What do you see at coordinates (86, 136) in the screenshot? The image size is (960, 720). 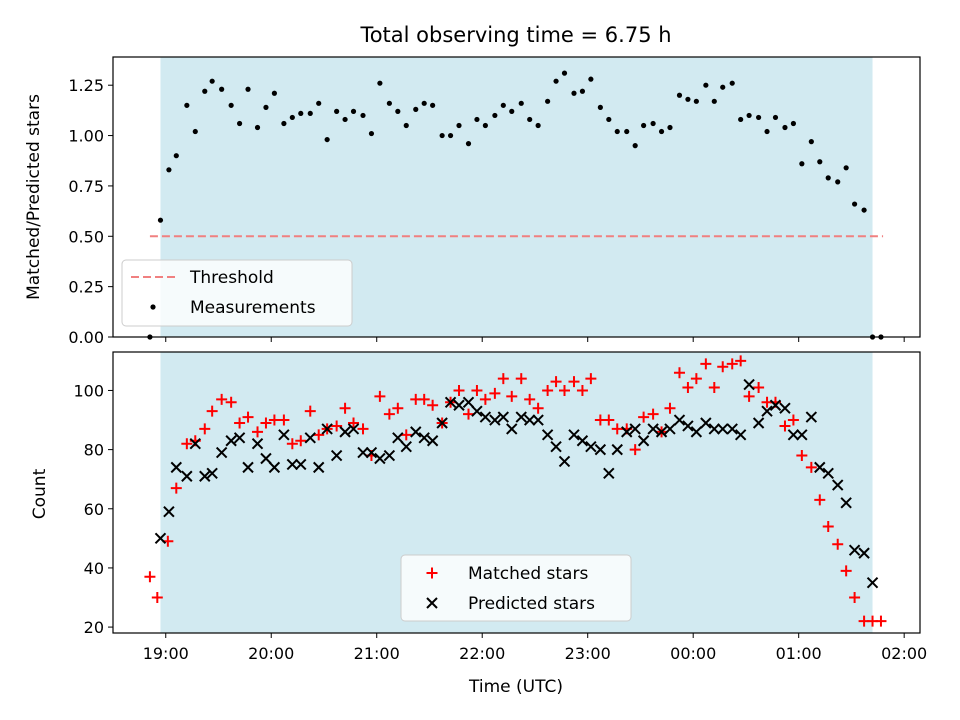 I see `top-y-tick-label: 1.00` at bounding box center [86, 136].